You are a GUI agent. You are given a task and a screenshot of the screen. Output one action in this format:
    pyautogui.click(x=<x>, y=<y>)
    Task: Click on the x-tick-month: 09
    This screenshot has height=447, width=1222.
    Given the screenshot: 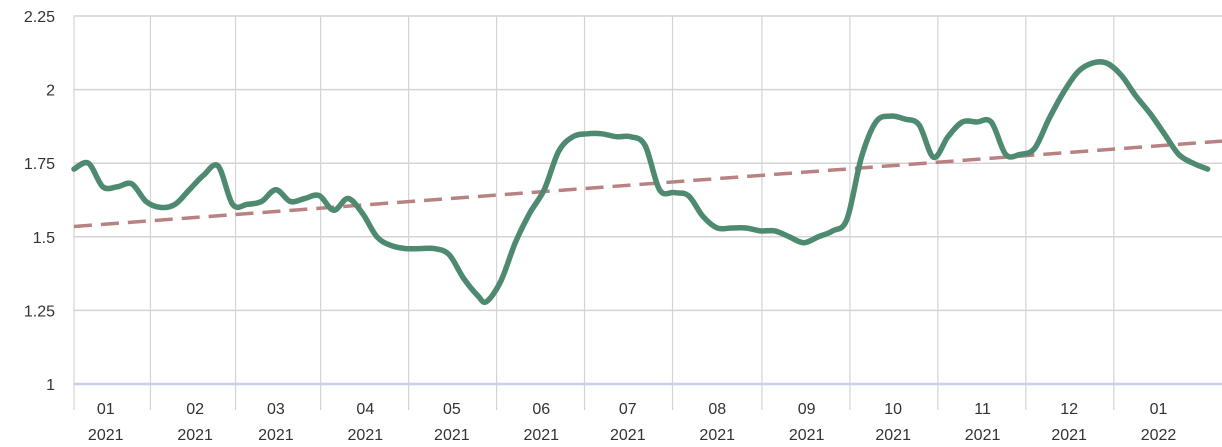 What is the action you would take?
    pyautogui.click(x=807, y=409)
    